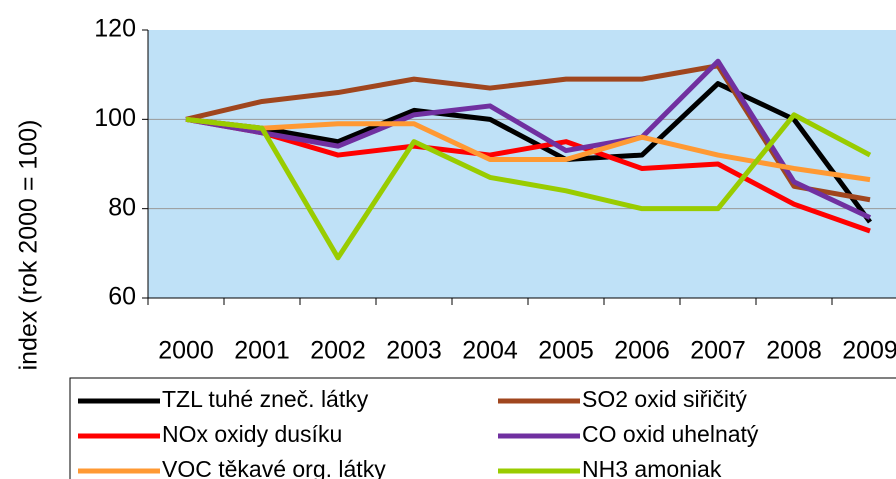 Image resolution: width=896 pixels, height=479 pixels. Describe the element at coordinates (670, 434) in the screenshot. I see `legend-label: CO oxid uhelnatý` at that location.